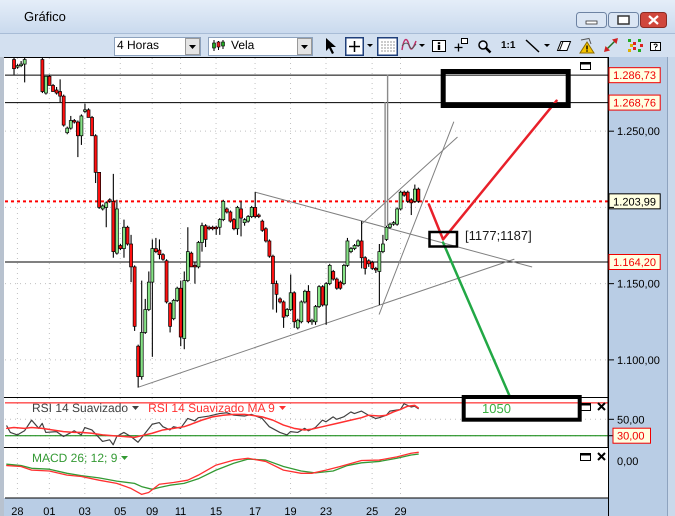 The width and height of the screenshot is (675, 516). I want to click on chart-title: Gráfico, so click(45, 16).